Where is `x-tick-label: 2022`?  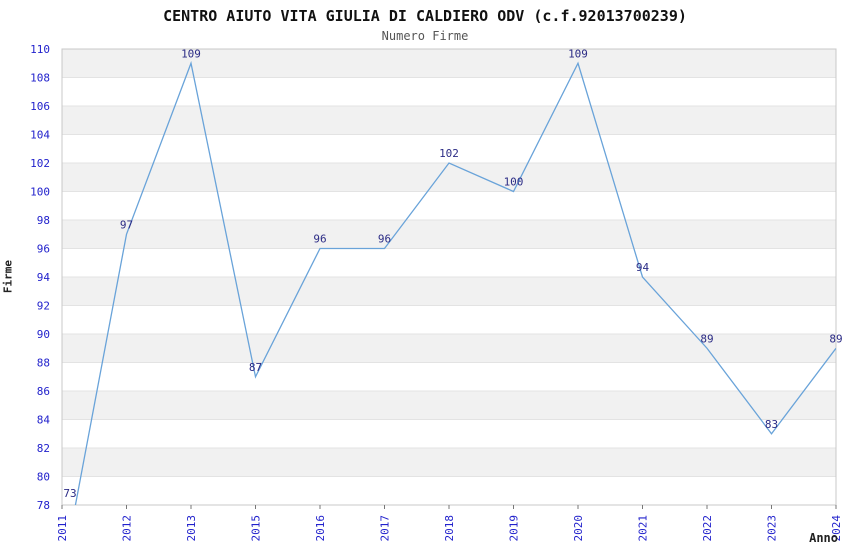
x-tick-label: 2022 is located at coordinates (707, 528).